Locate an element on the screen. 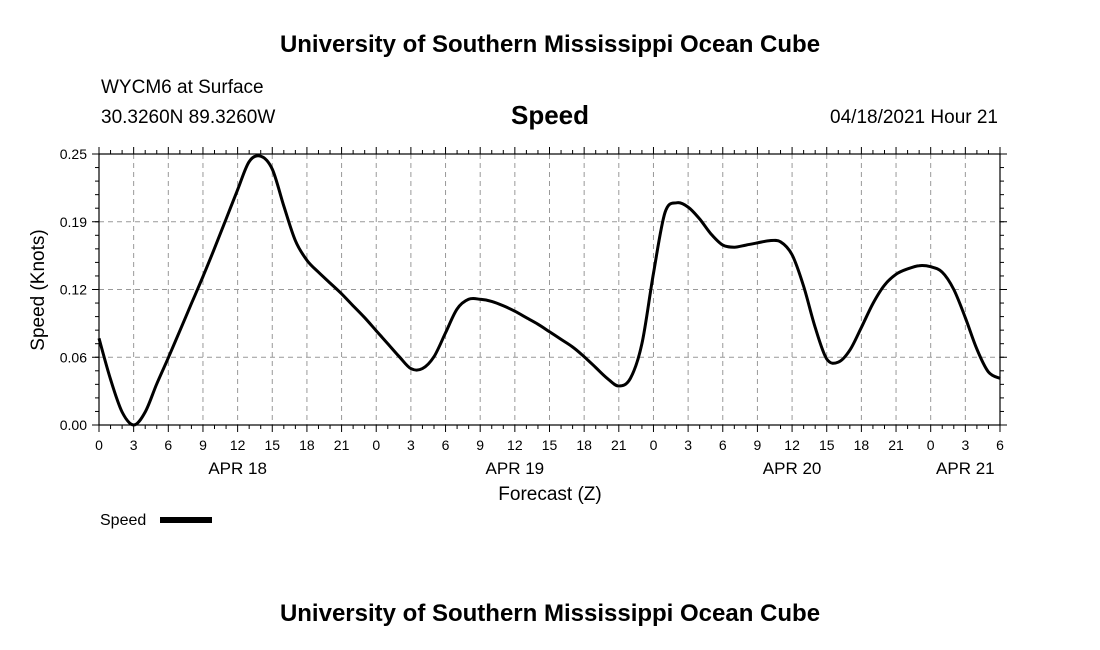 The image size is (1100, 650). date-labels: APR 18 APR 19 APR 20 APR 21 is located at coordinates (601, 468).